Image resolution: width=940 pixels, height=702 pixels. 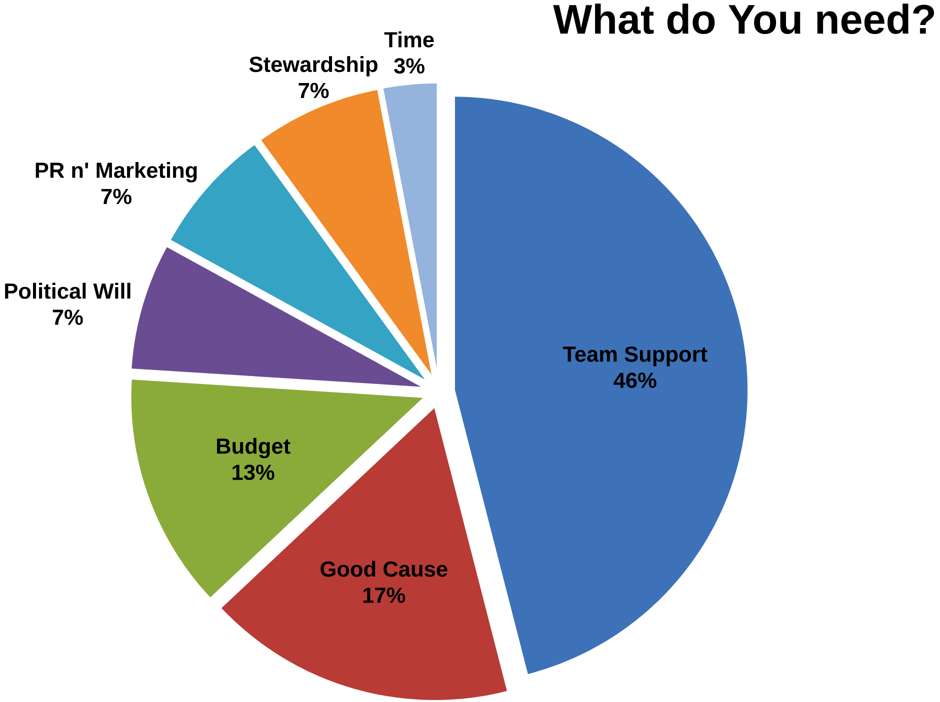 What do you see at coordinates (635, 356) in the screenshot?
I see `slice-label: Team Support` at bounding box center [635, 356].